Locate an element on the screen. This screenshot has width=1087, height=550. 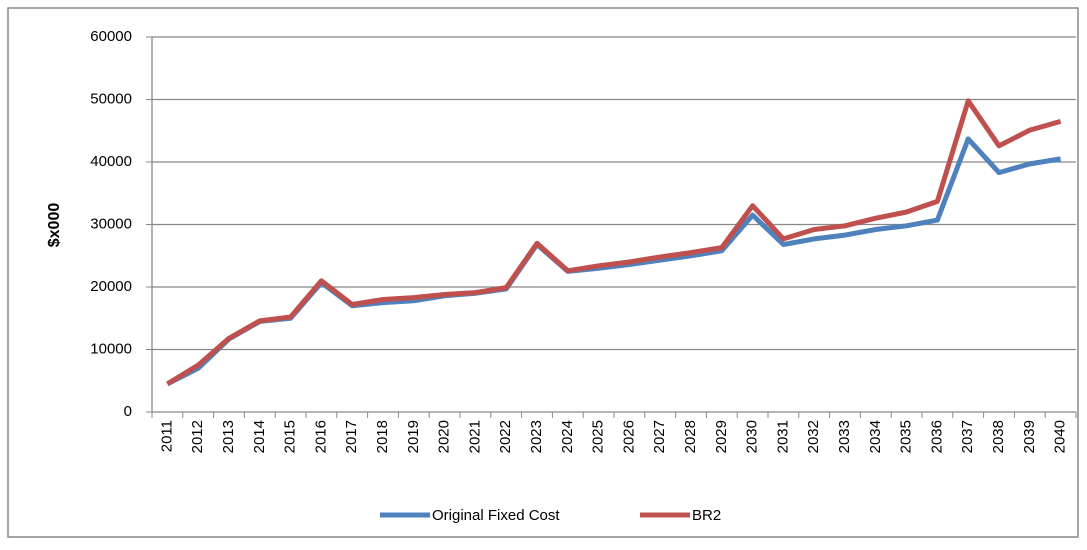
x-tick-label: 2028 is located at coordinates (690, 436).